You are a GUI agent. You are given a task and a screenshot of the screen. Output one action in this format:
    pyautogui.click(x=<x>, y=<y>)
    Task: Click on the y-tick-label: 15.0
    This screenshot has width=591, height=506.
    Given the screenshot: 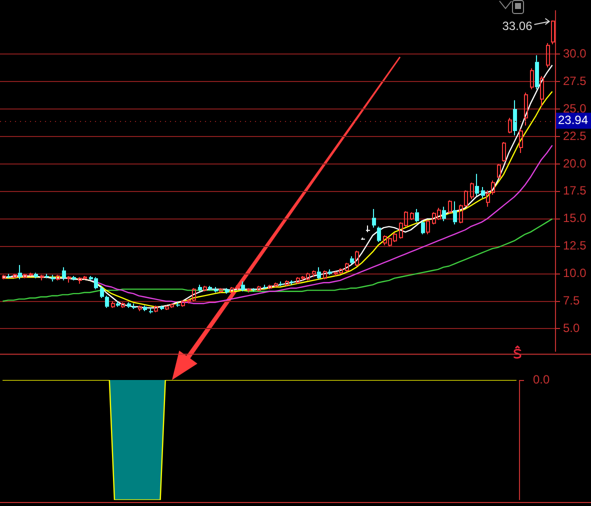 What is the action you would take?
    pyautogui.click(x=575, y=218)
    